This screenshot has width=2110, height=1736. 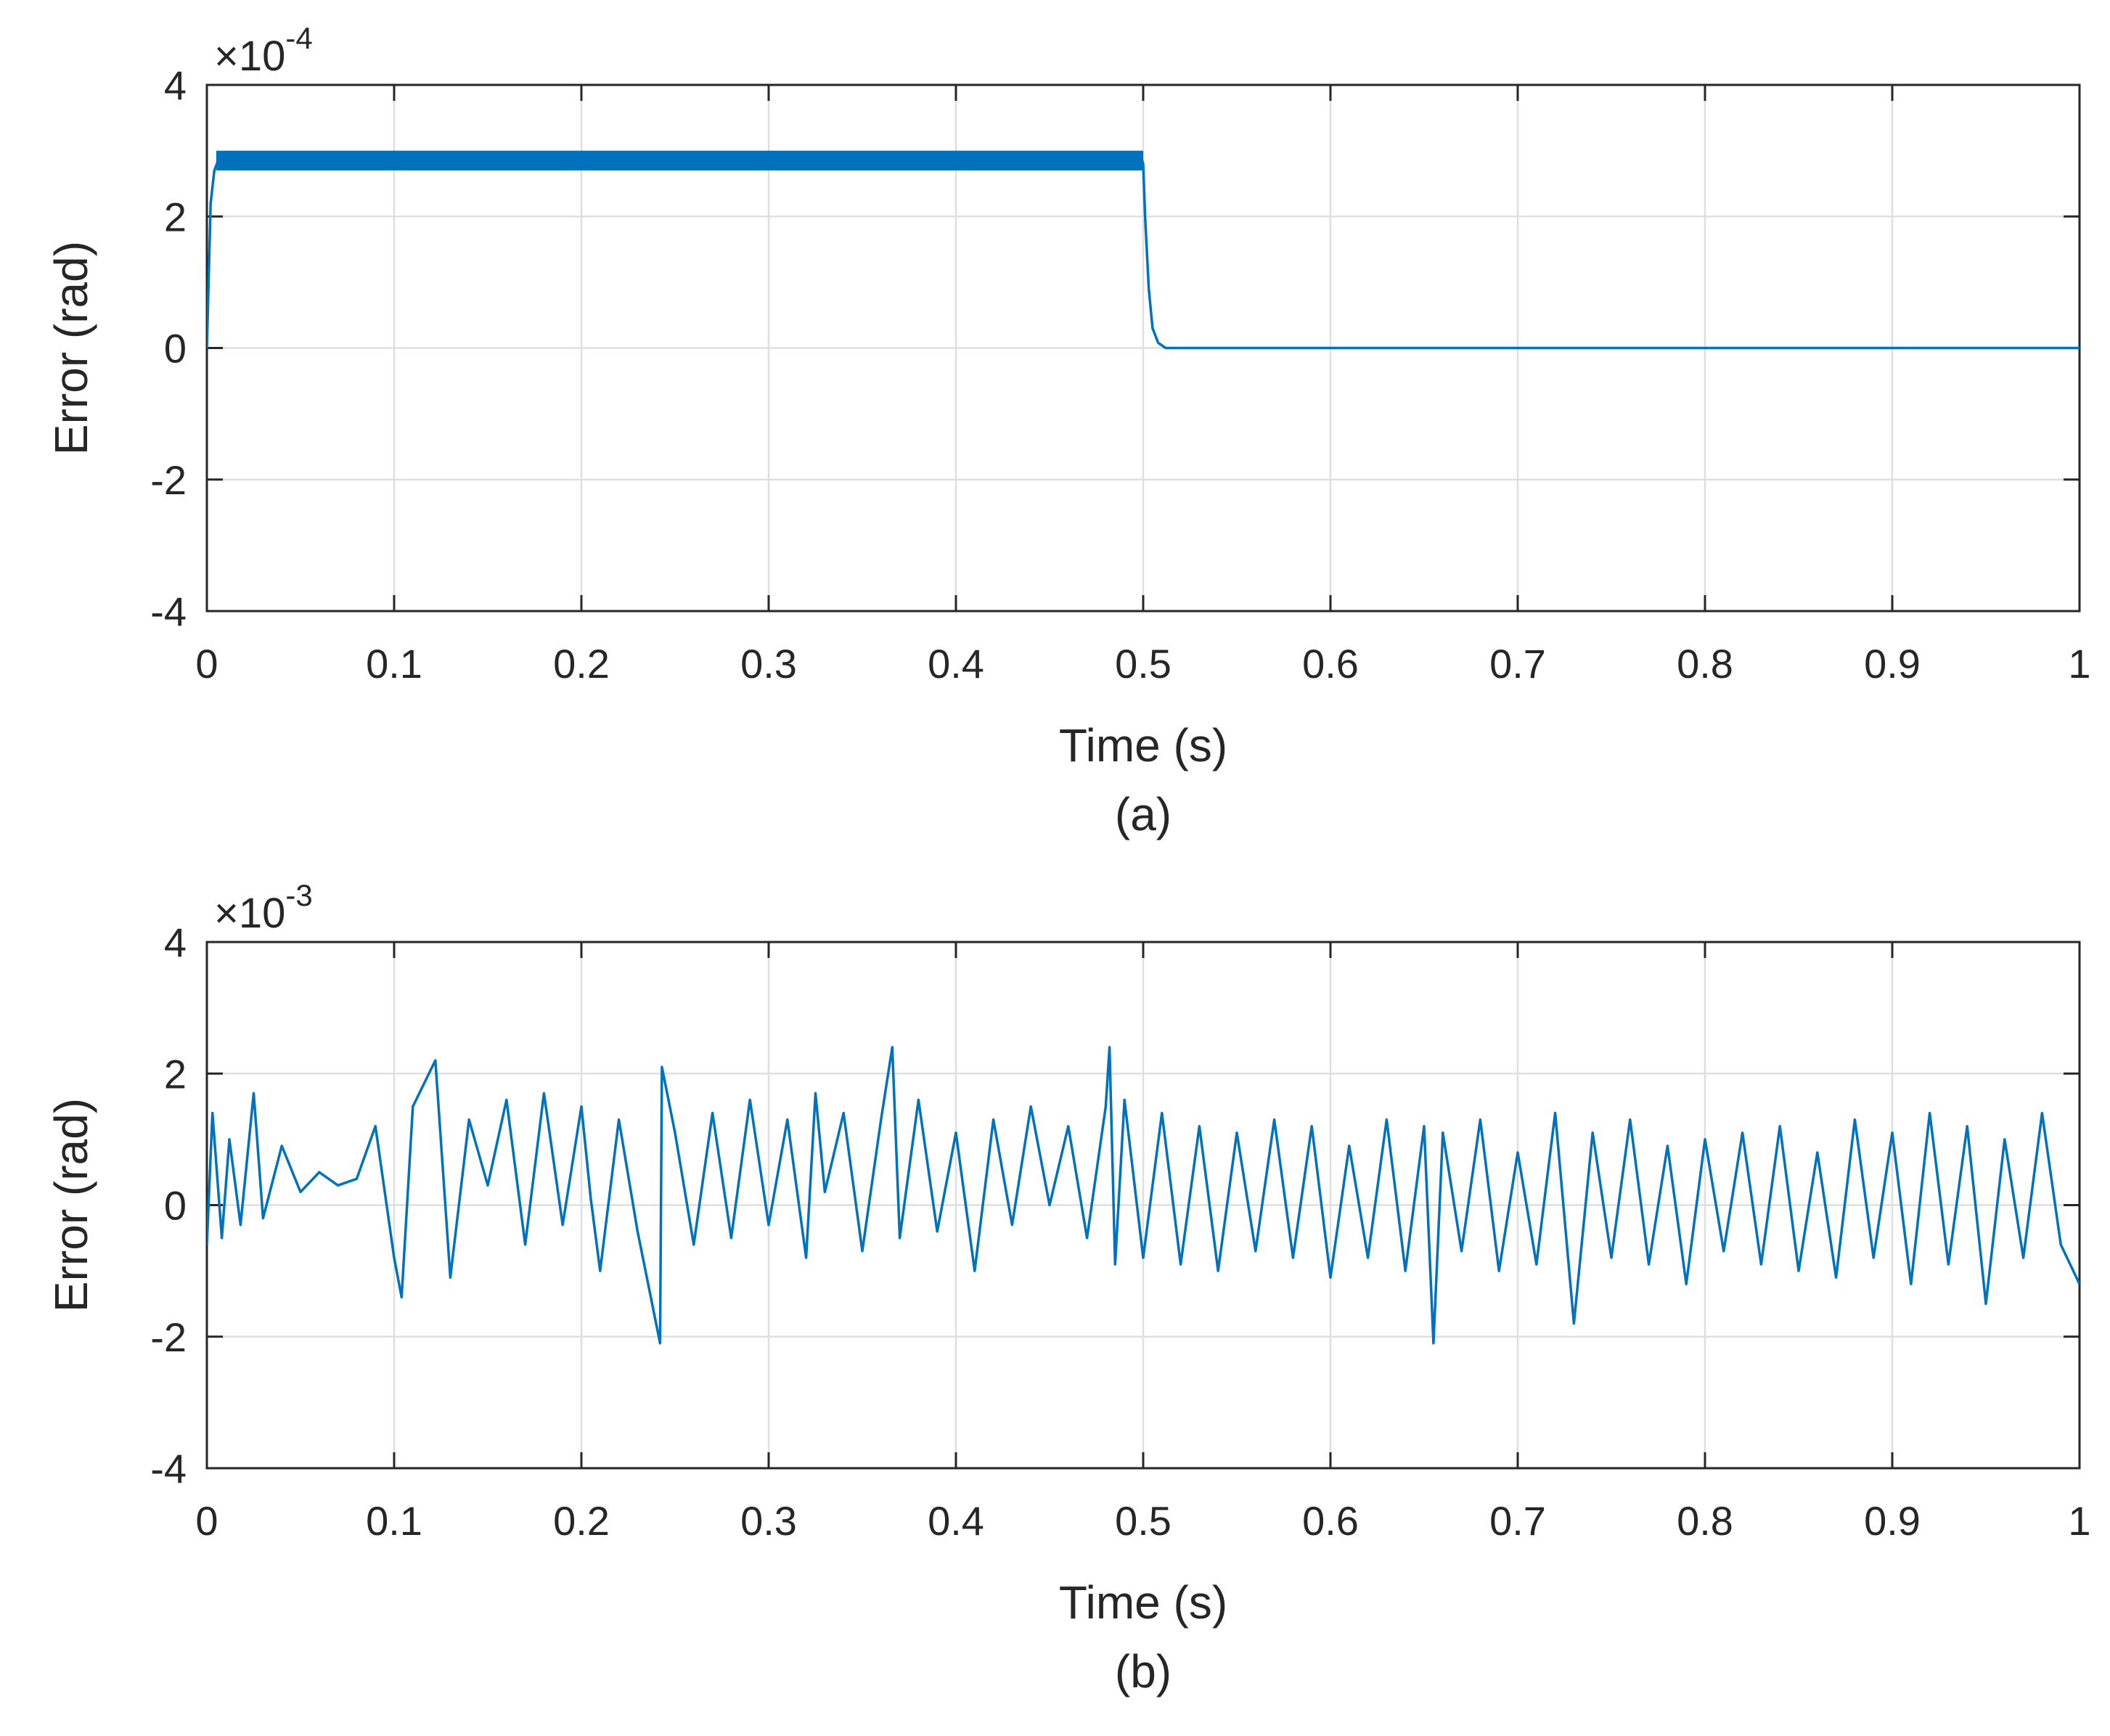 I want to click on series-line-error, so click(x=1143, y=252).